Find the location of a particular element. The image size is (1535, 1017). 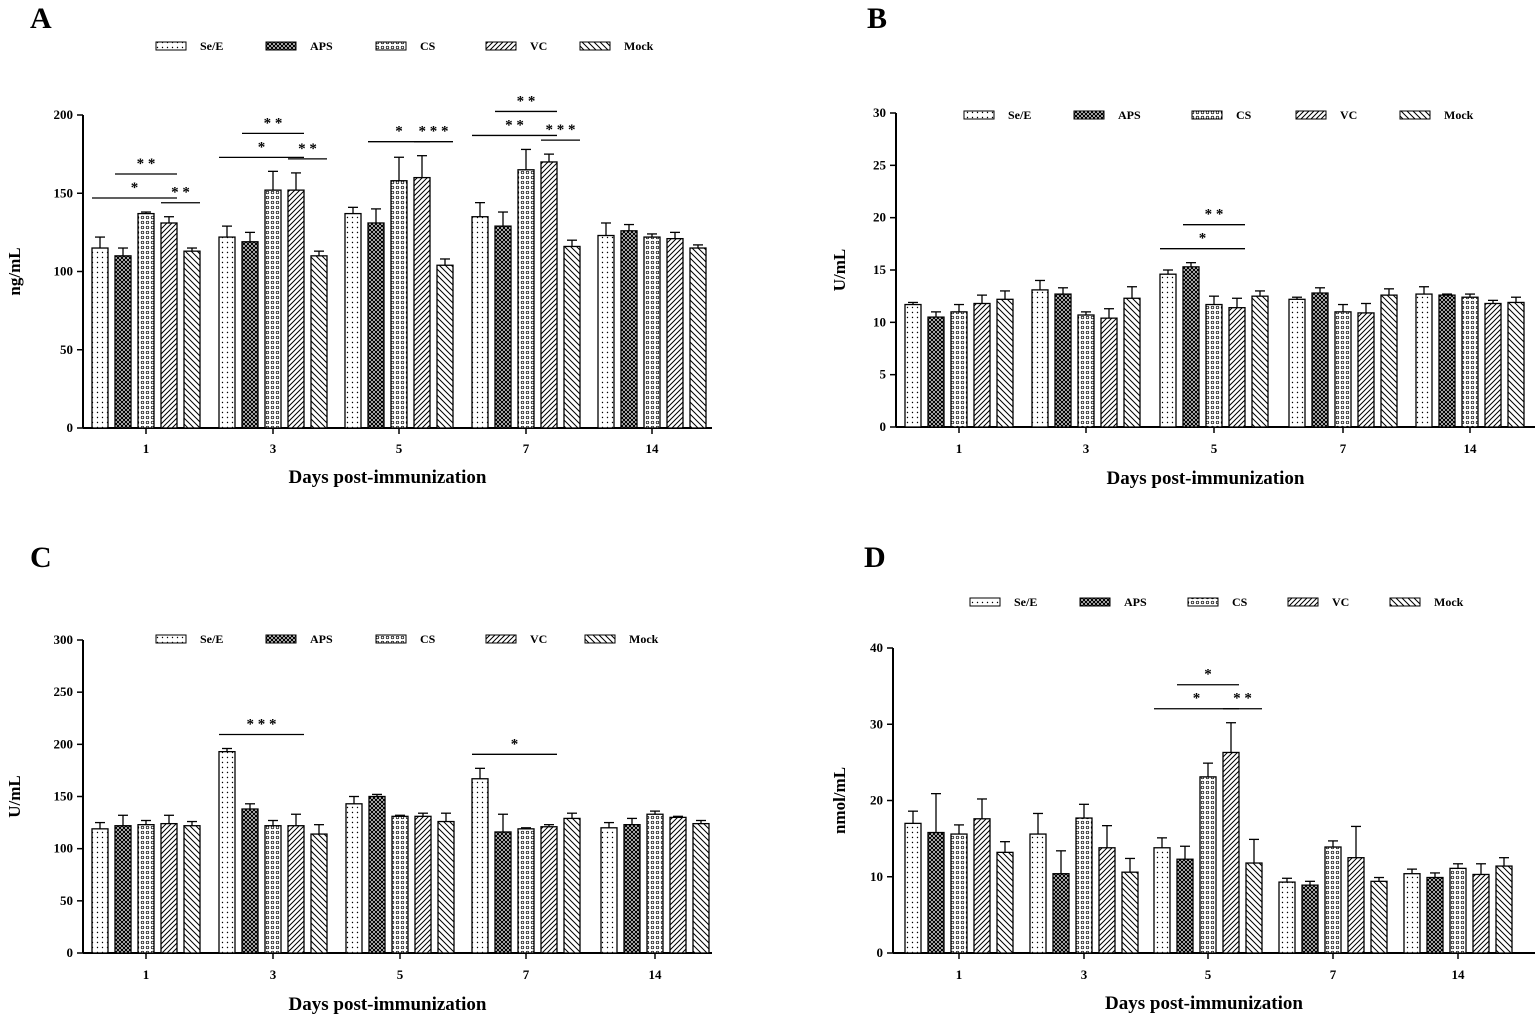

y-tick-label: 200 is located at coordinates (64, 114).